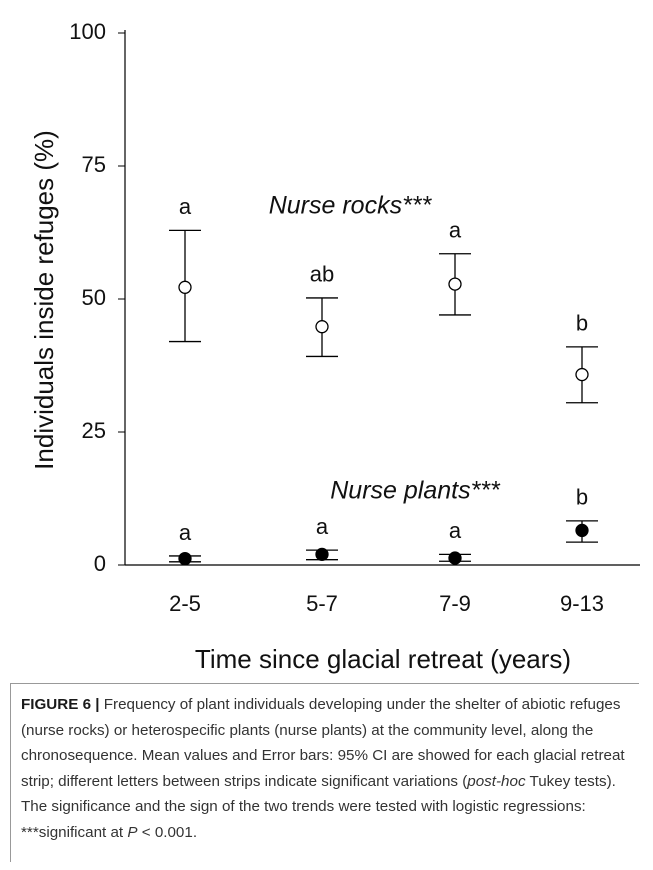 Image resolution: width=653 pixels, height=870 pixels. Describe the element at coordinates (94, 430) in the screenshot. I see `y-tick-label: 25` at that location.